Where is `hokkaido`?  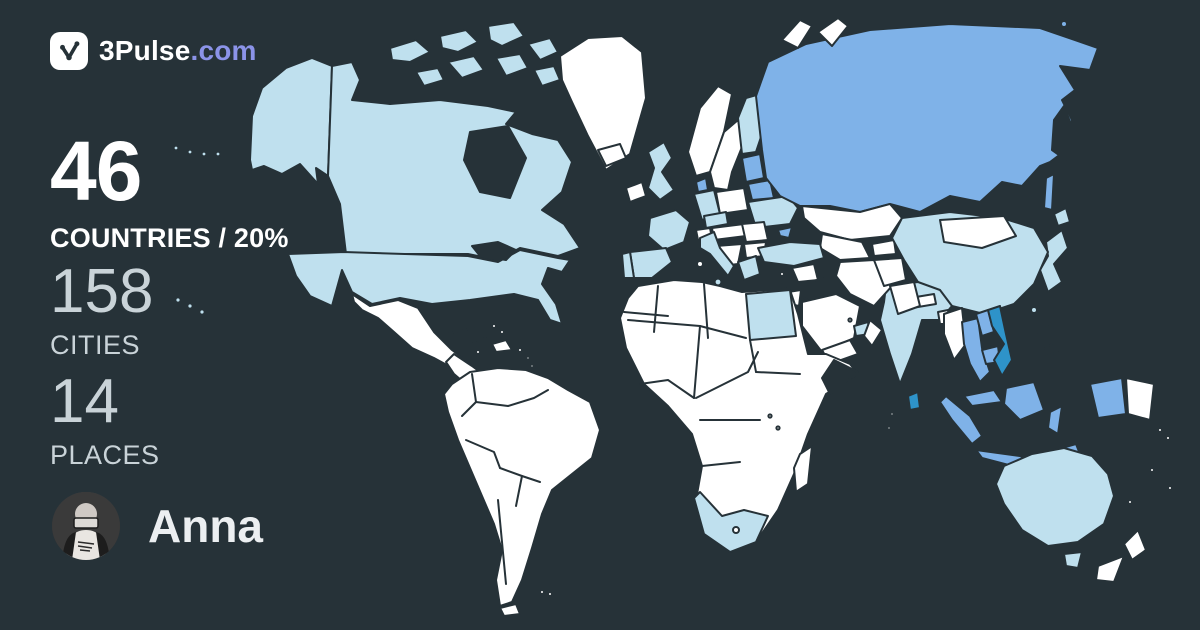 hokkaido is located at coordinates (1062, 217).